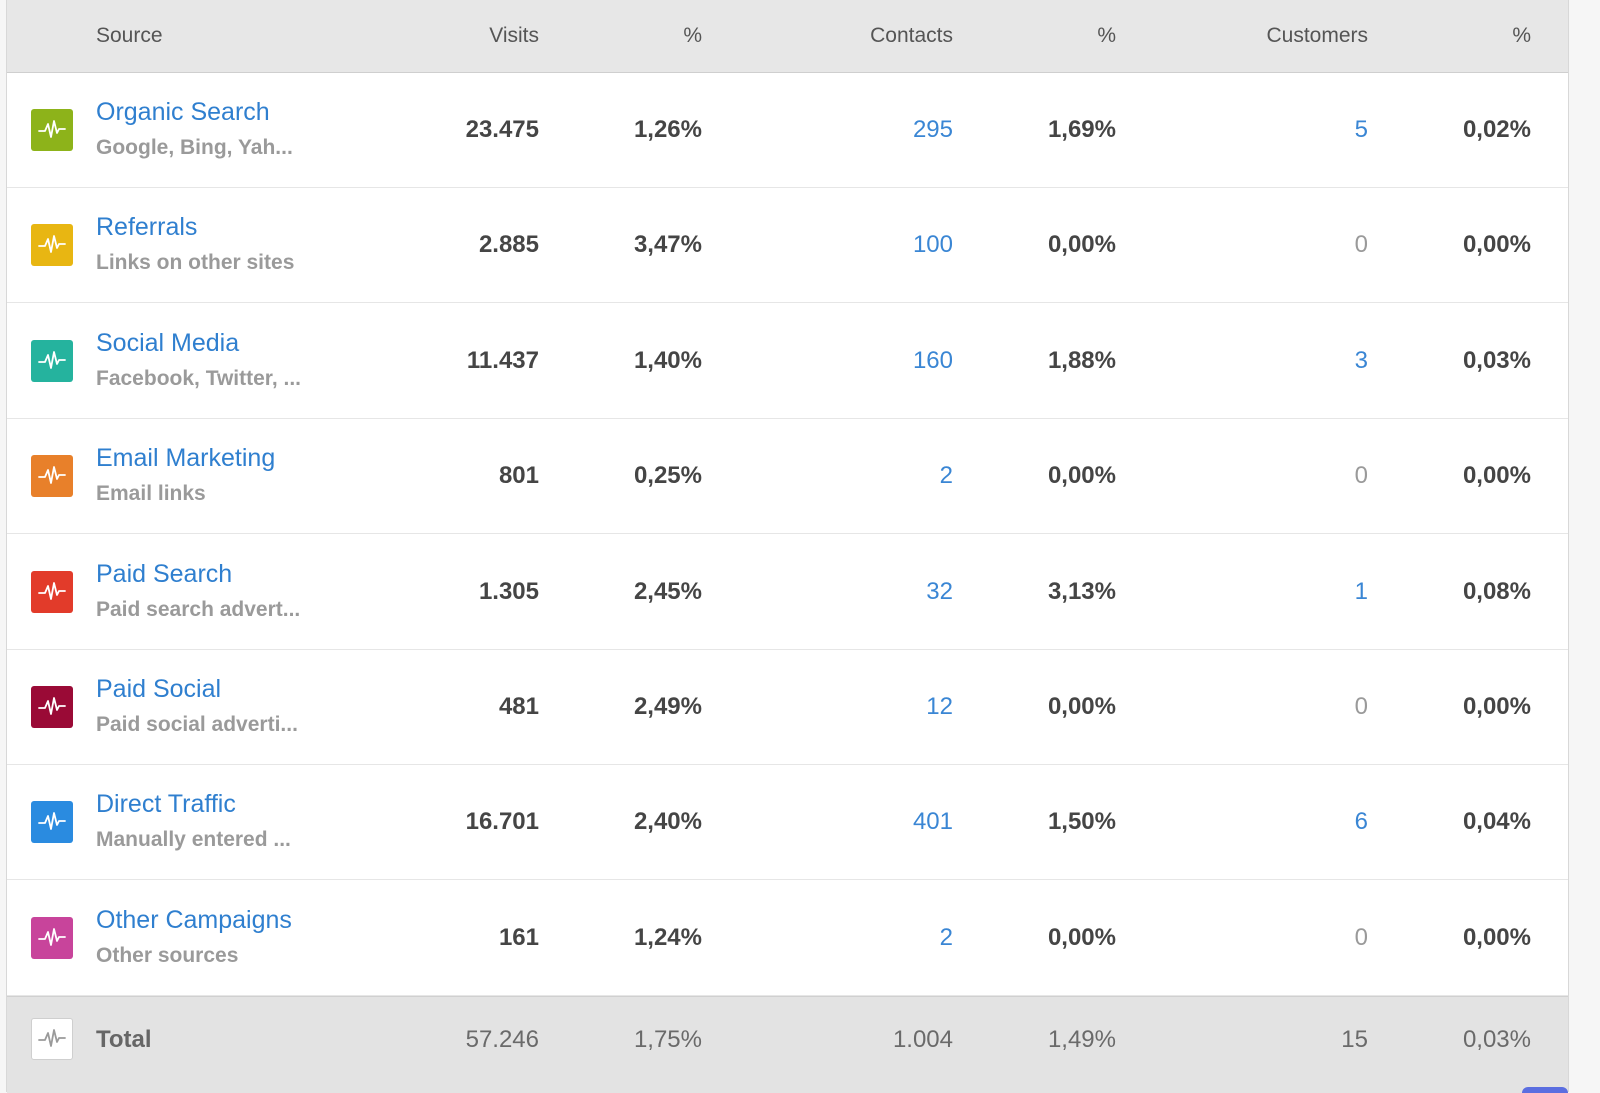 Image resolution: width=1600 pixels, height=1093 pixels. Describe the element at coordinates (1521, 35) in the screenshot. I see `column-header-customers-percent: %` at that location.